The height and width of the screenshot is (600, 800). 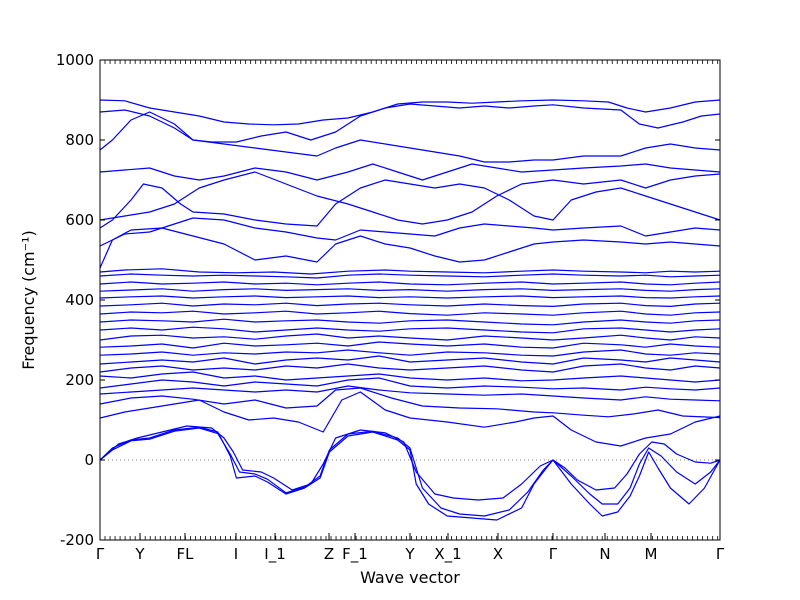 What do you see at coordinates (447, 554) in the screenshot?
I see `x-tick-label: X_1` at bounding box center [447, 554].